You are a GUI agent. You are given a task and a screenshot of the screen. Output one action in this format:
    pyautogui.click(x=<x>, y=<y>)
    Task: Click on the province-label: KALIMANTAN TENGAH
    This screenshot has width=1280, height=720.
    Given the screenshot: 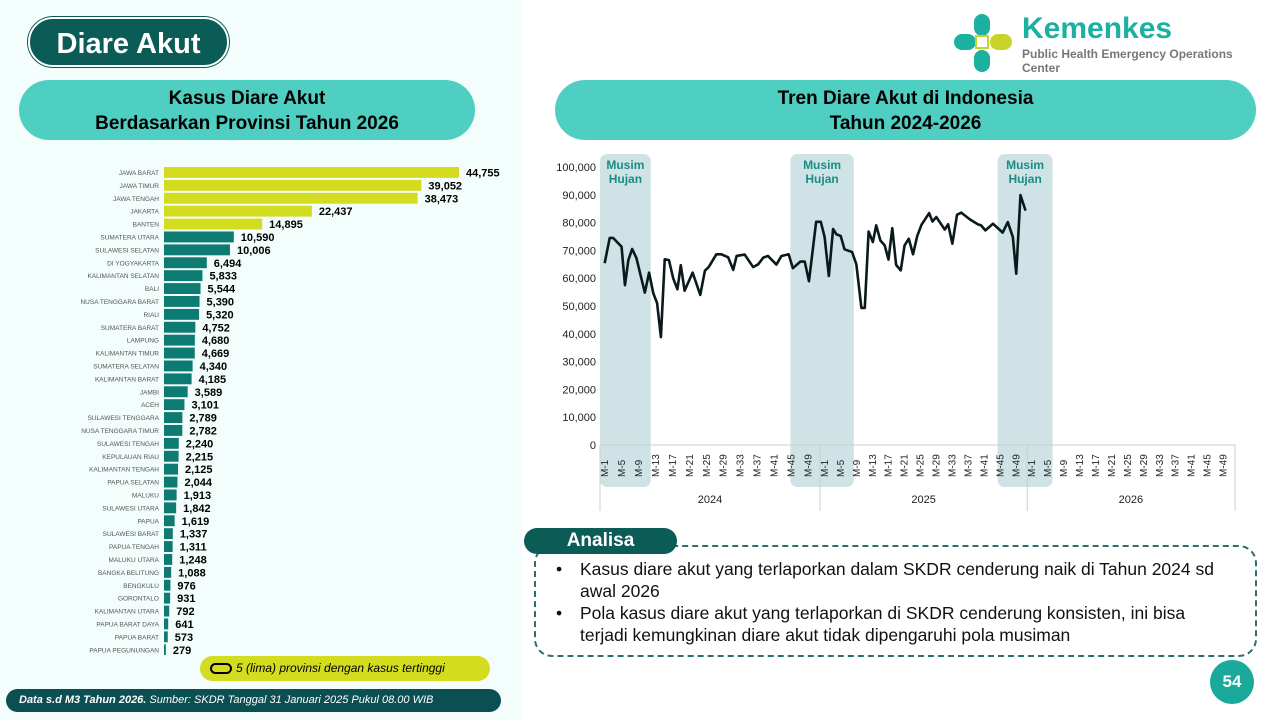 What is the action you would take?
    pyautogui.click(x=124, y=470)
    